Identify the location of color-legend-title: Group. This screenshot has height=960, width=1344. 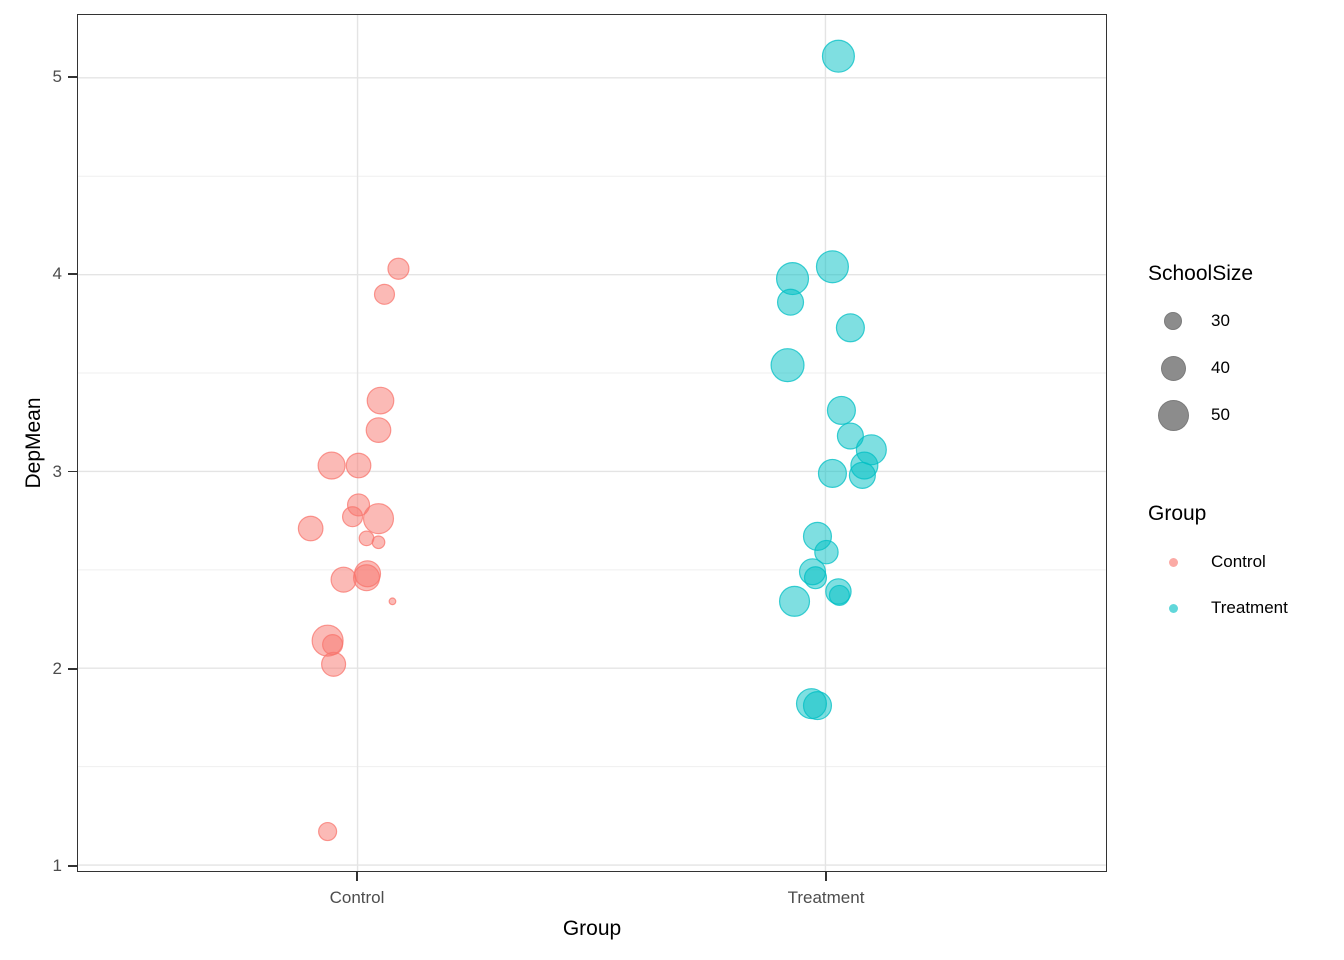
(1177, 513).